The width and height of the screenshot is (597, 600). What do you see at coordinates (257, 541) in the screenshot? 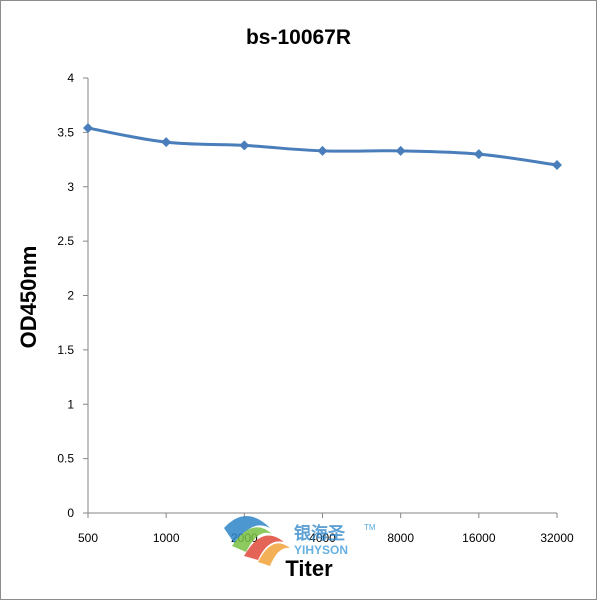
I see `watermark-logo-mark` at bounding box center [257, 541].